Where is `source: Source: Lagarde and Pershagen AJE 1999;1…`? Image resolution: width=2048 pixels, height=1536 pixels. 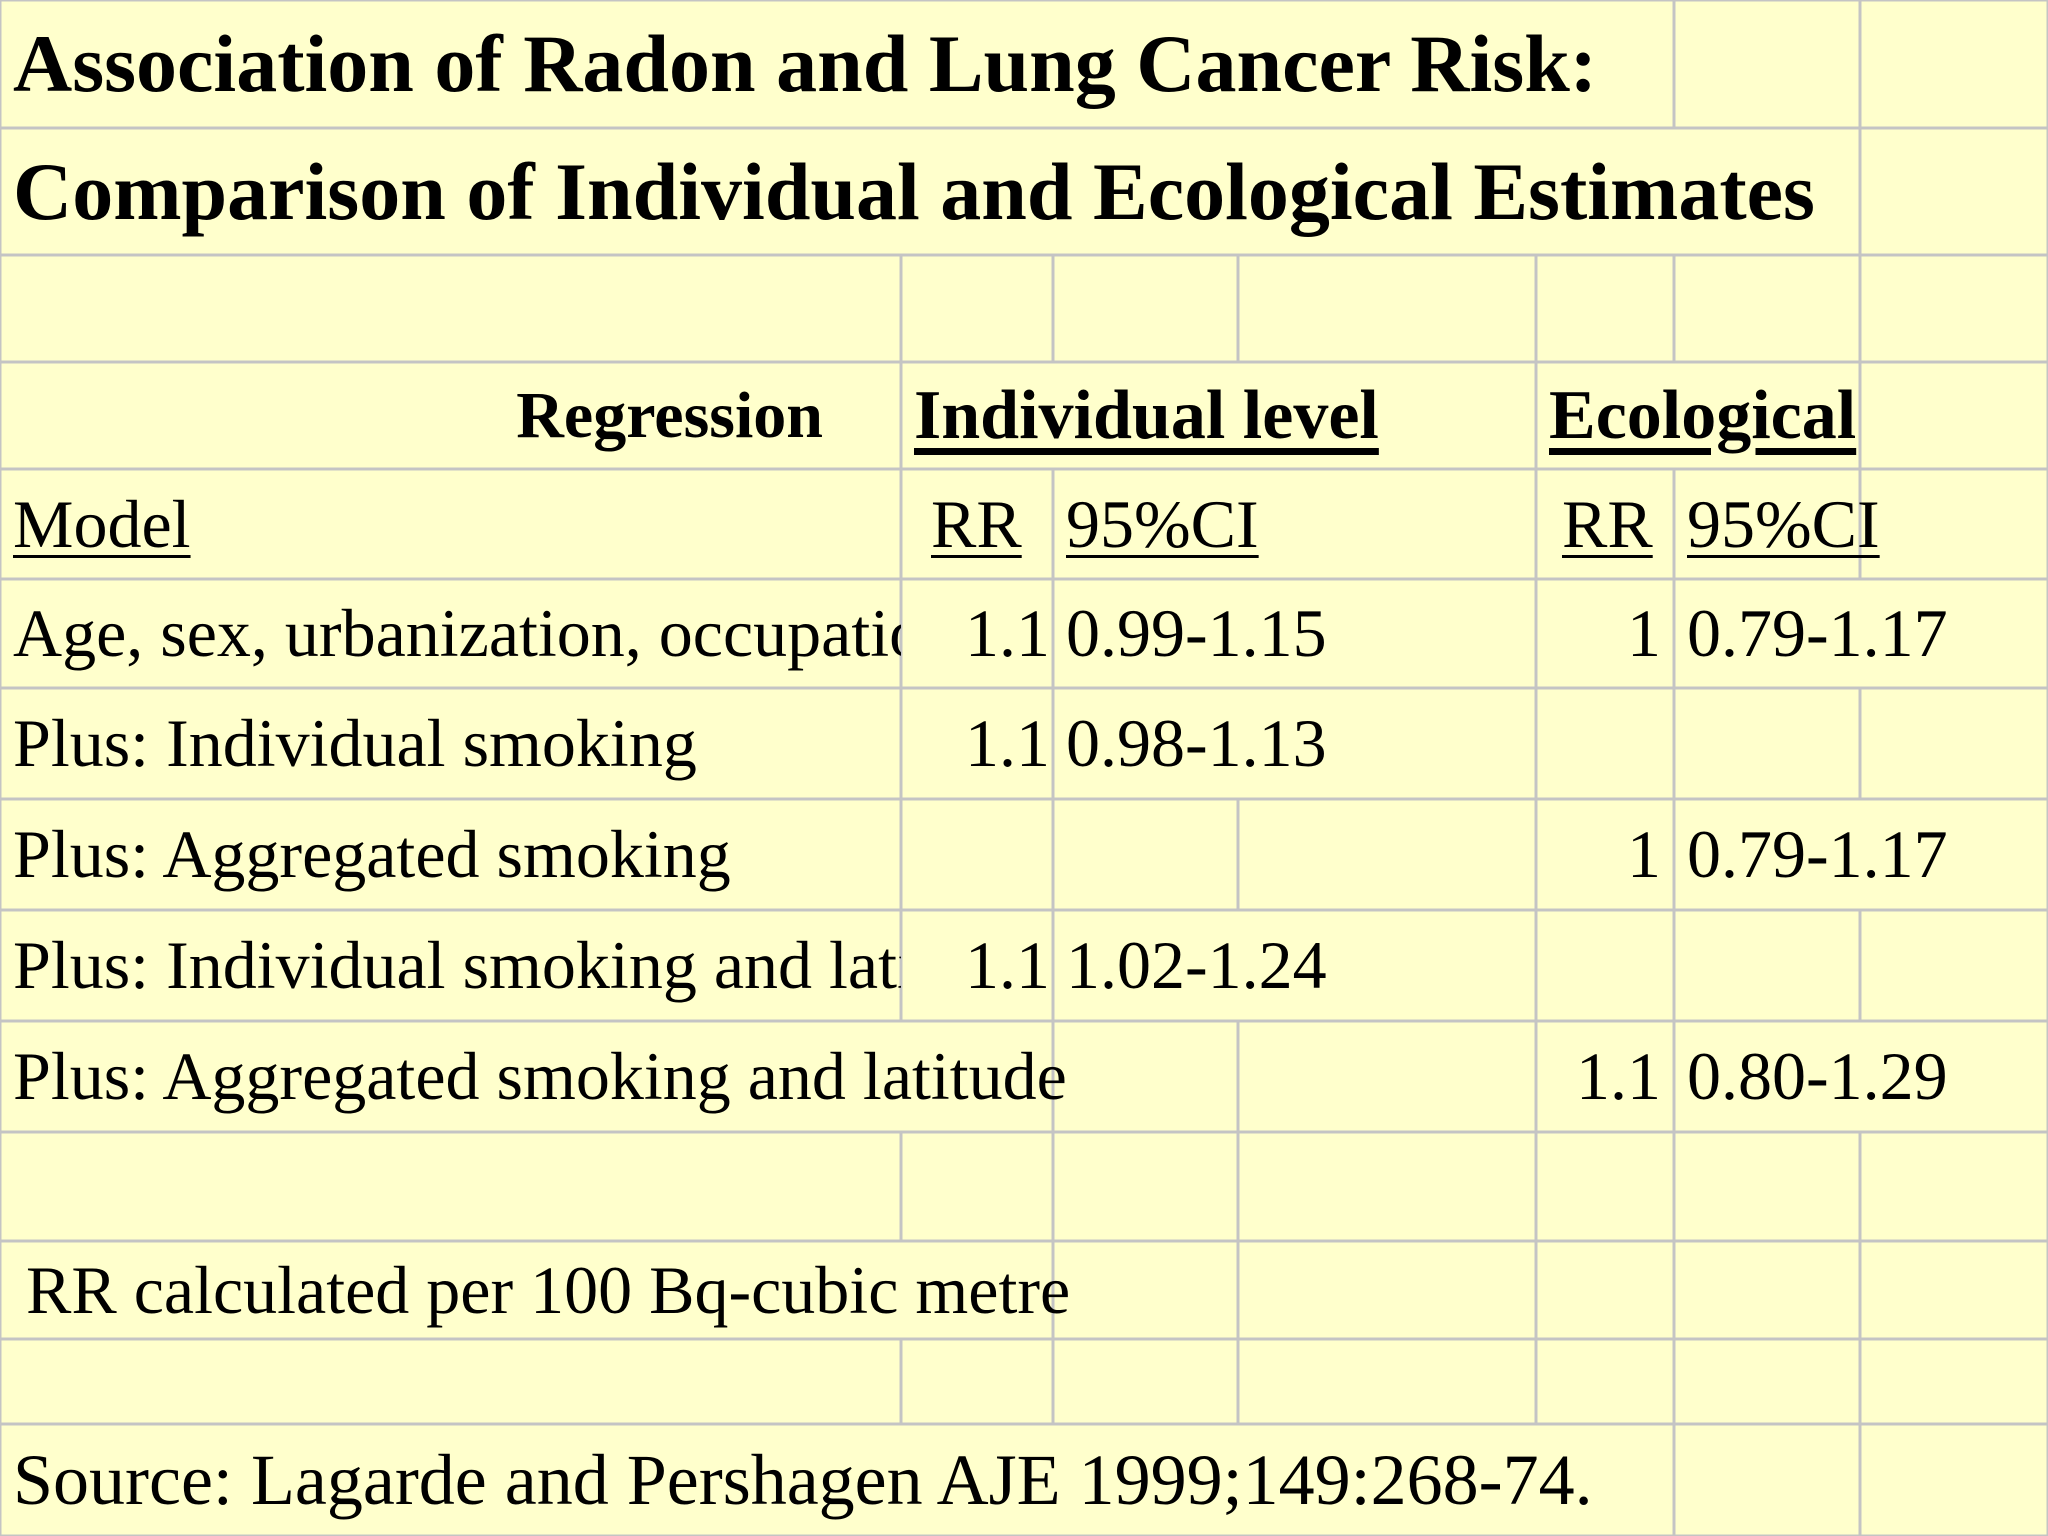 source: Source: Lagarde and Pershagen AJE 1999;1… is located at coordinates (803, 1479).